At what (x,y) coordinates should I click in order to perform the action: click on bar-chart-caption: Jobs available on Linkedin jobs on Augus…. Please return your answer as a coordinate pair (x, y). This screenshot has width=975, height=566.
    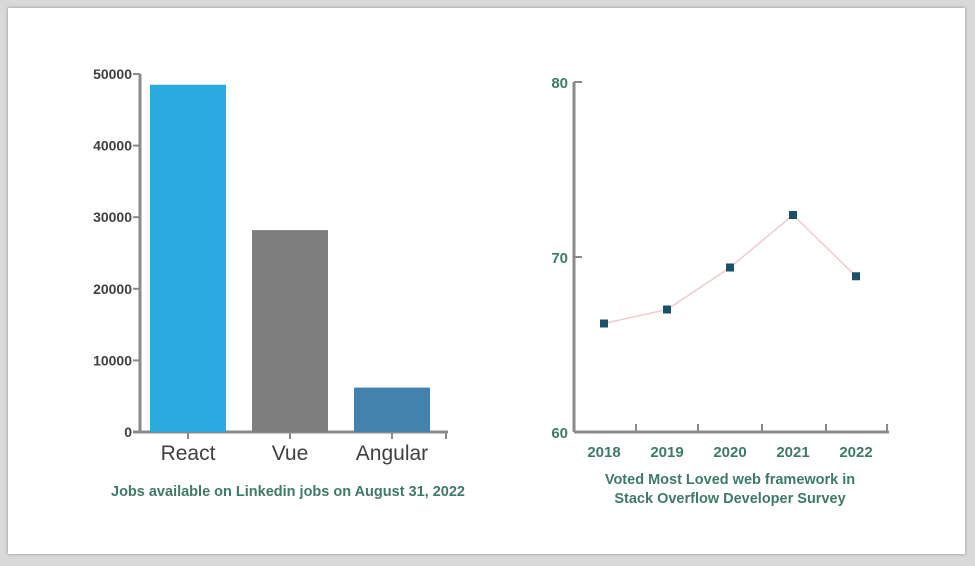
    Looking at the image, I should click on (288, 492).